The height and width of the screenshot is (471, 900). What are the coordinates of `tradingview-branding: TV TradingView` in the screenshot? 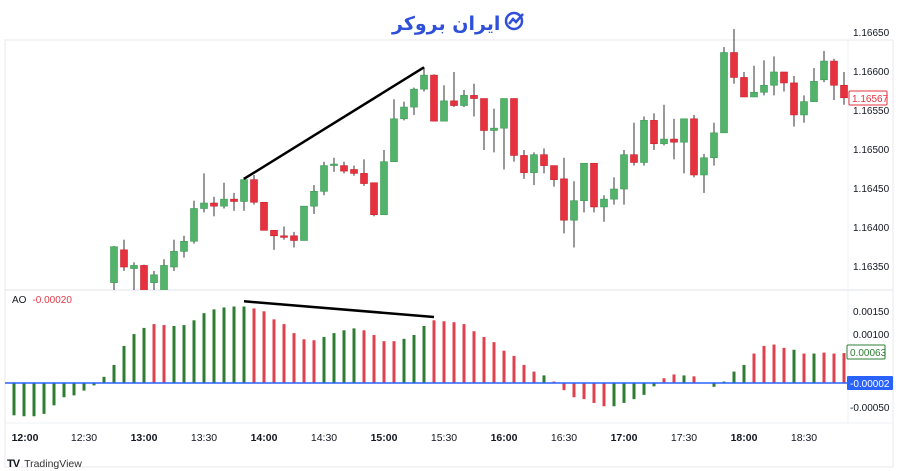 It's located at (44, 464).